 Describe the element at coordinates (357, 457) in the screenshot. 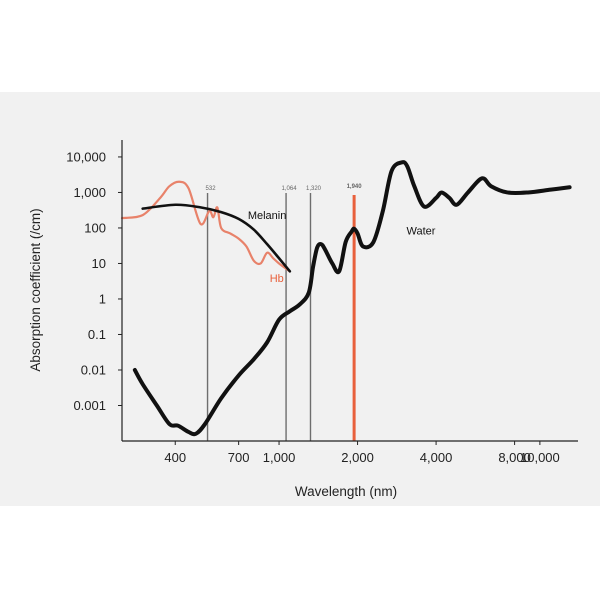

I see `x-tick-label: 2,000` at that location.